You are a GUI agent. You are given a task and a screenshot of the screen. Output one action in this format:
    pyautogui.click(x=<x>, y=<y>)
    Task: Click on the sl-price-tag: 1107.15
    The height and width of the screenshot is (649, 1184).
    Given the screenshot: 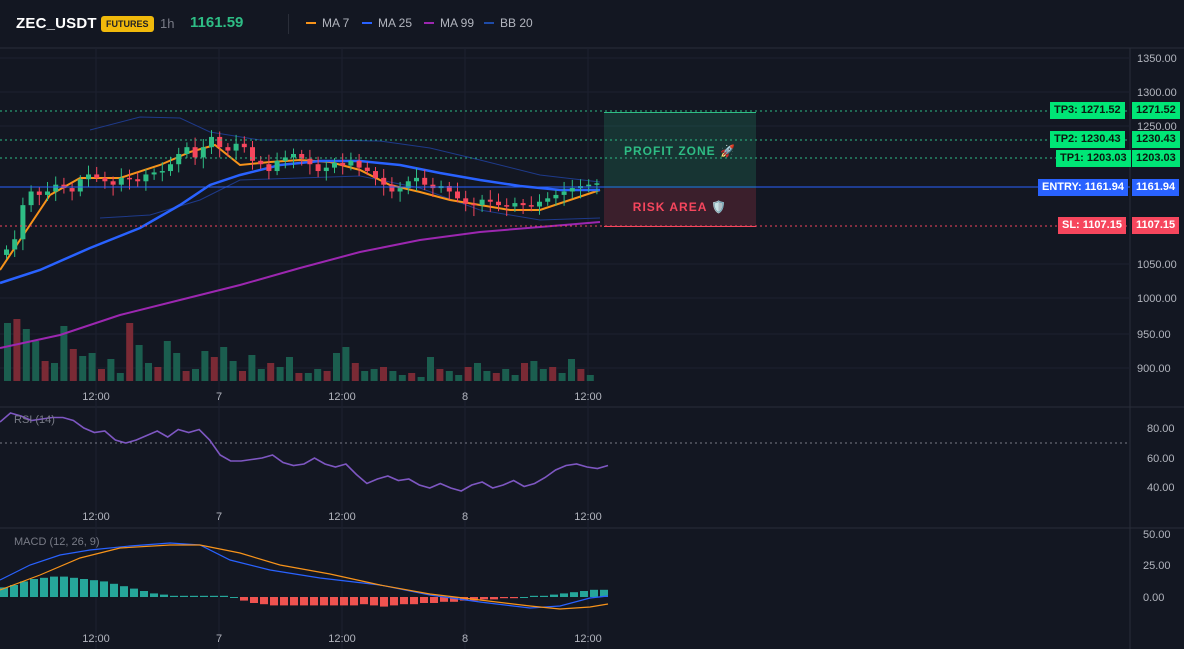 What is the action you would take?
    pyautogui.click(x=1156, y=225)
    